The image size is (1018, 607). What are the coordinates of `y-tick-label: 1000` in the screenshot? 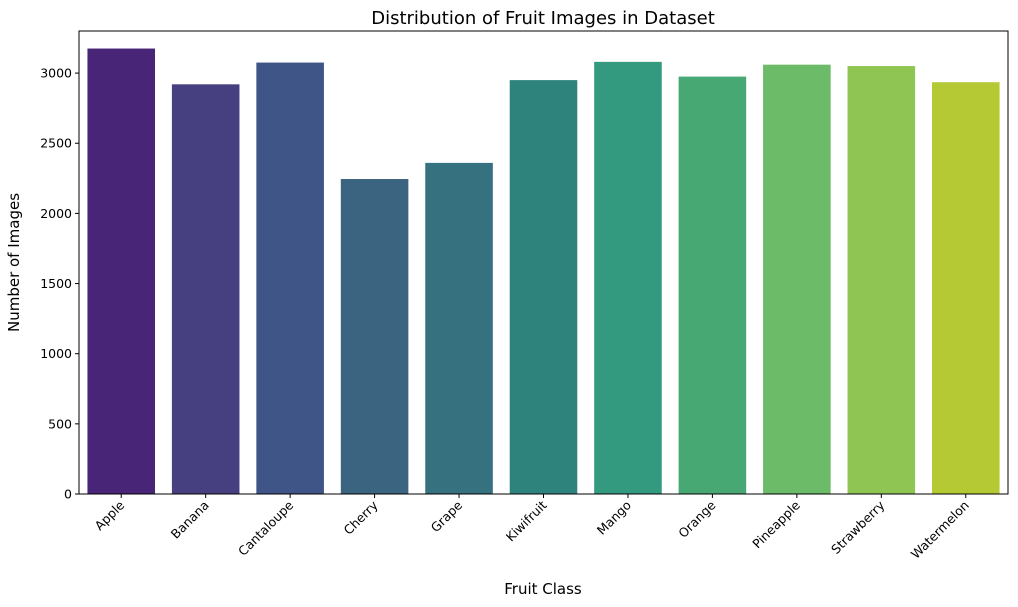 It's located at (56, 353).